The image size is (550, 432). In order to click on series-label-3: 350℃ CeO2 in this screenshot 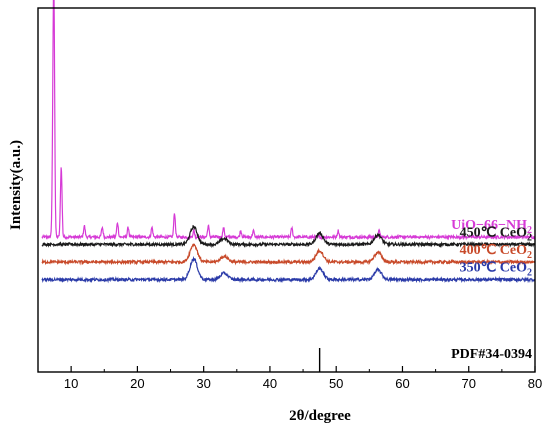, I will do `click(496, 270)`.